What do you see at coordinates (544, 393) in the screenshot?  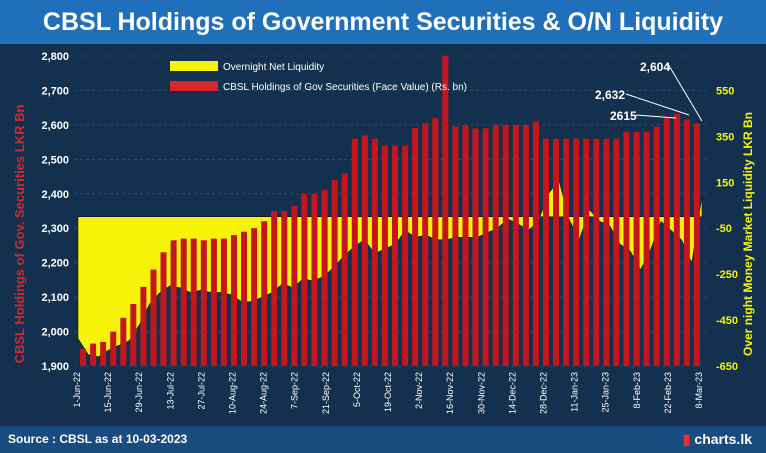 I see `x-tick-label: 28-Dec-22` at bounding box center [544, 393].